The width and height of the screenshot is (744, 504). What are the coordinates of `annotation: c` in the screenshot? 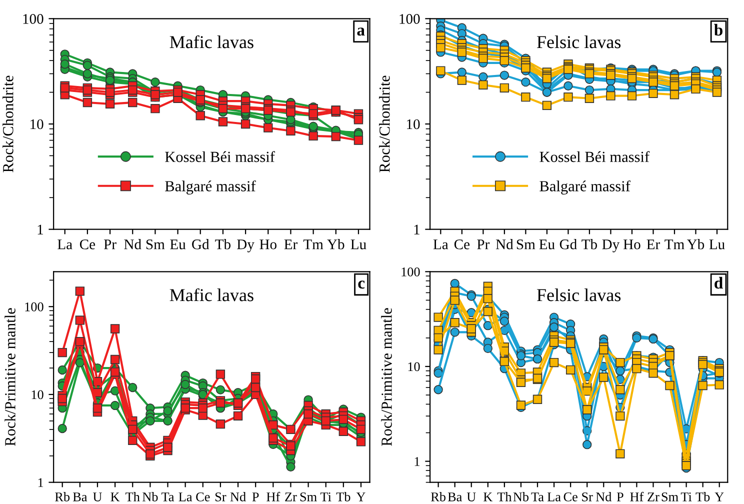 It's located at (361, 284).